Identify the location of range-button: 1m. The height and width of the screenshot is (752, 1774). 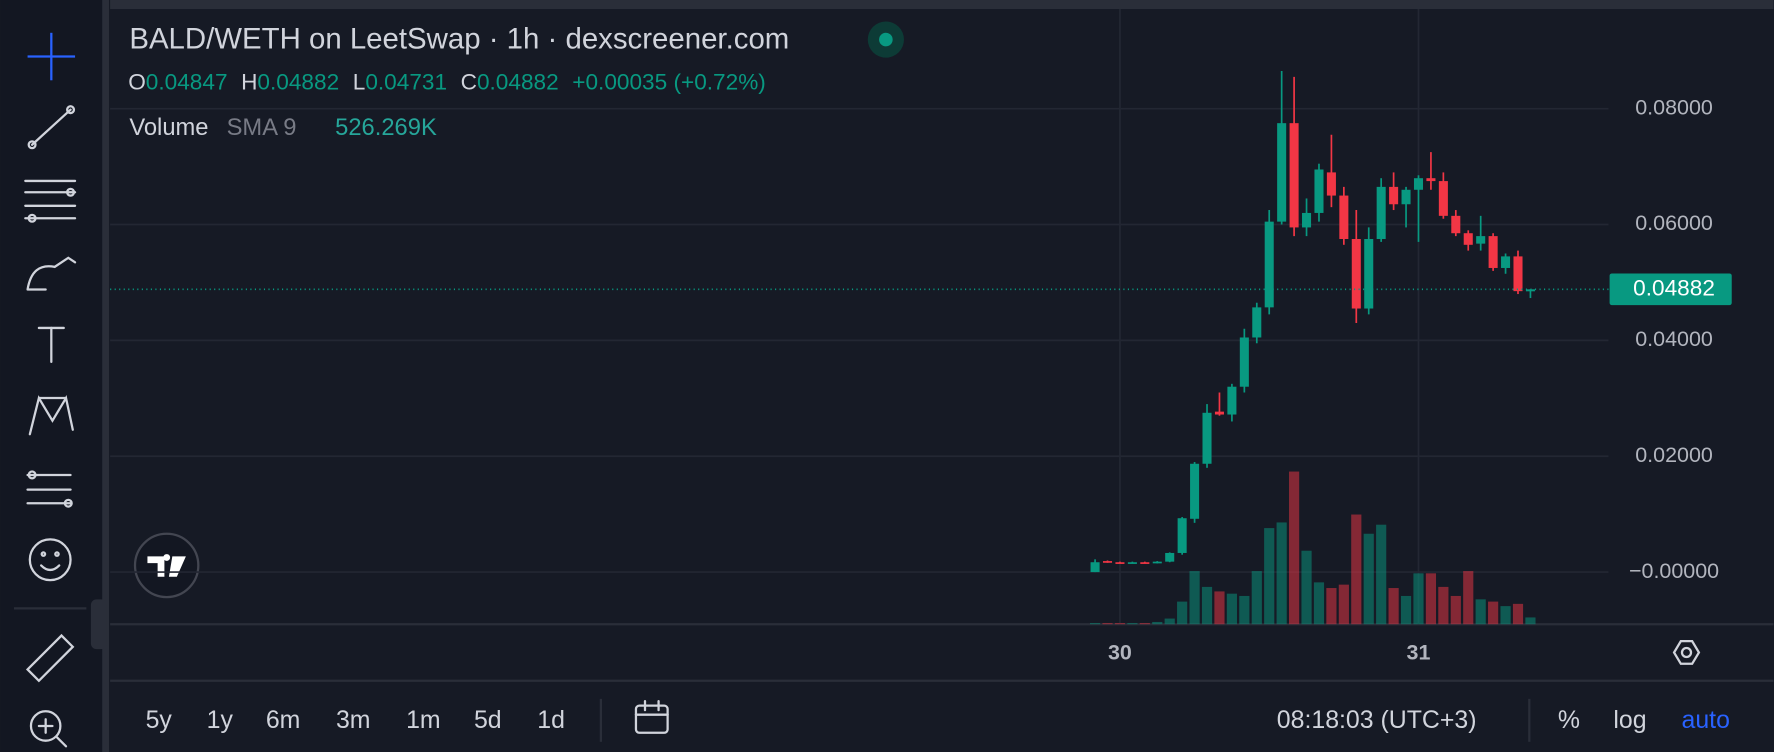
(423, 720).